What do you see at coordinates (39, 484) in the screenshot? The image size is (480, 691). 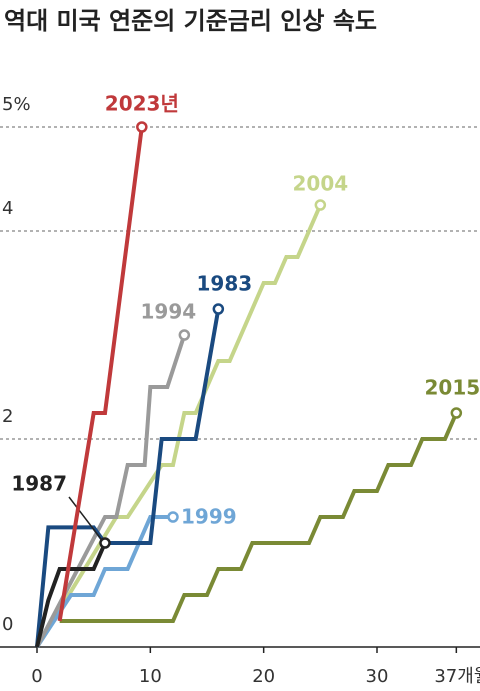 I see `series-label: 1987` at bounding box center [39, 484].